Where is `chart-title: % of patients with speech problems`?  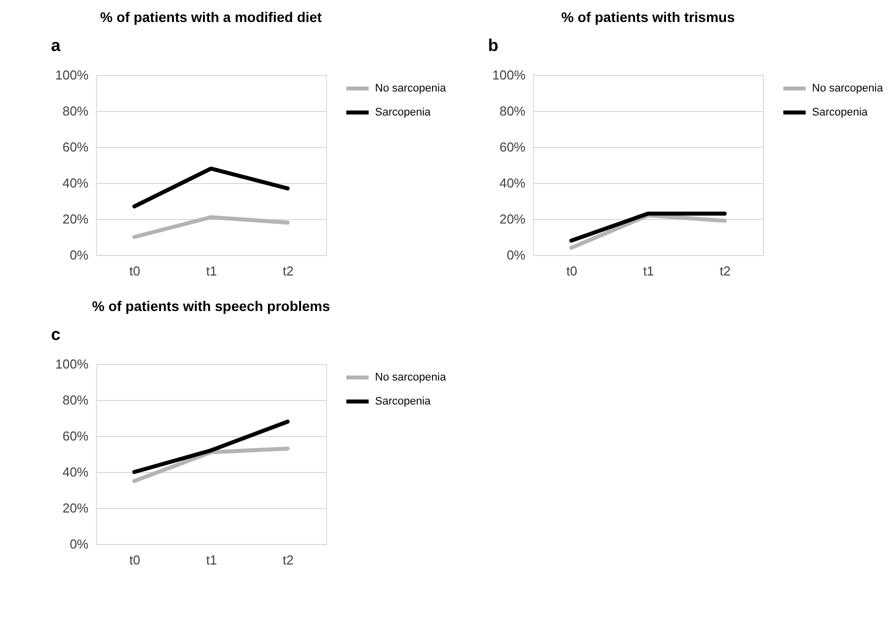 chart-title: % of patients with speech problems is located at coordinates (211, 306).